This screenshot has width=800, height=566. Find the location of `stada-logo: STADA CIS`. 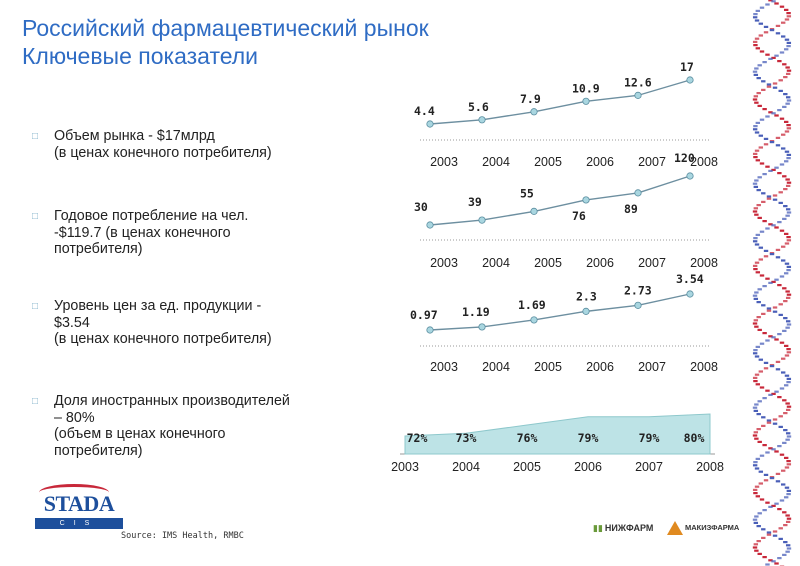

stada-logo: STADA CIS is located at coordinates (79, 509).